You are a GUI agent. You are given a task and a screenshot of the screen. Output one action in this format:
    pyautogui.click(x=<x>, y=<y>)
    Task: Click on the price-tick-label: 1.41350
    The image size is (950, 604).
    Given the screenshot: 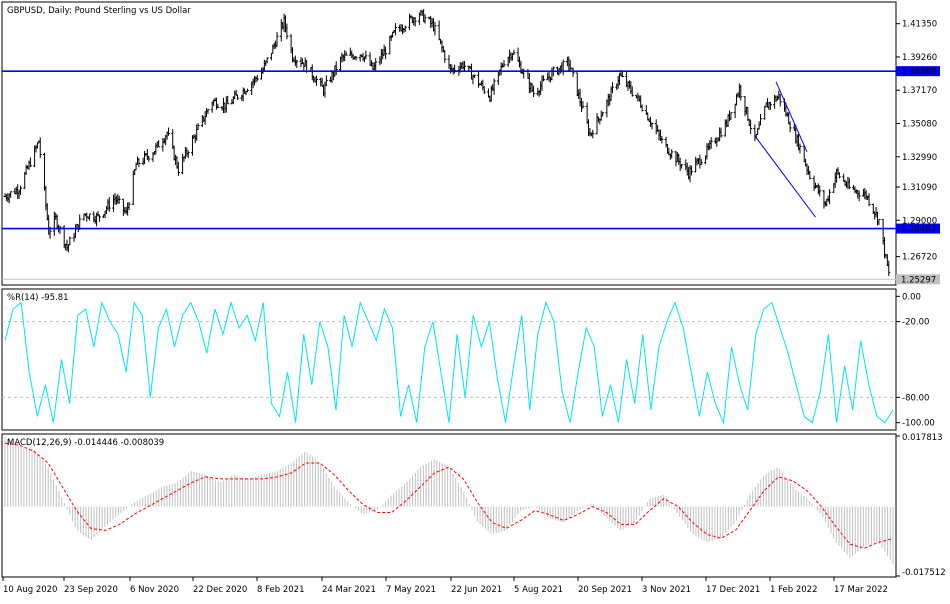 What is the action you would take?
    pyautogui.click(x=919, y=25)
    